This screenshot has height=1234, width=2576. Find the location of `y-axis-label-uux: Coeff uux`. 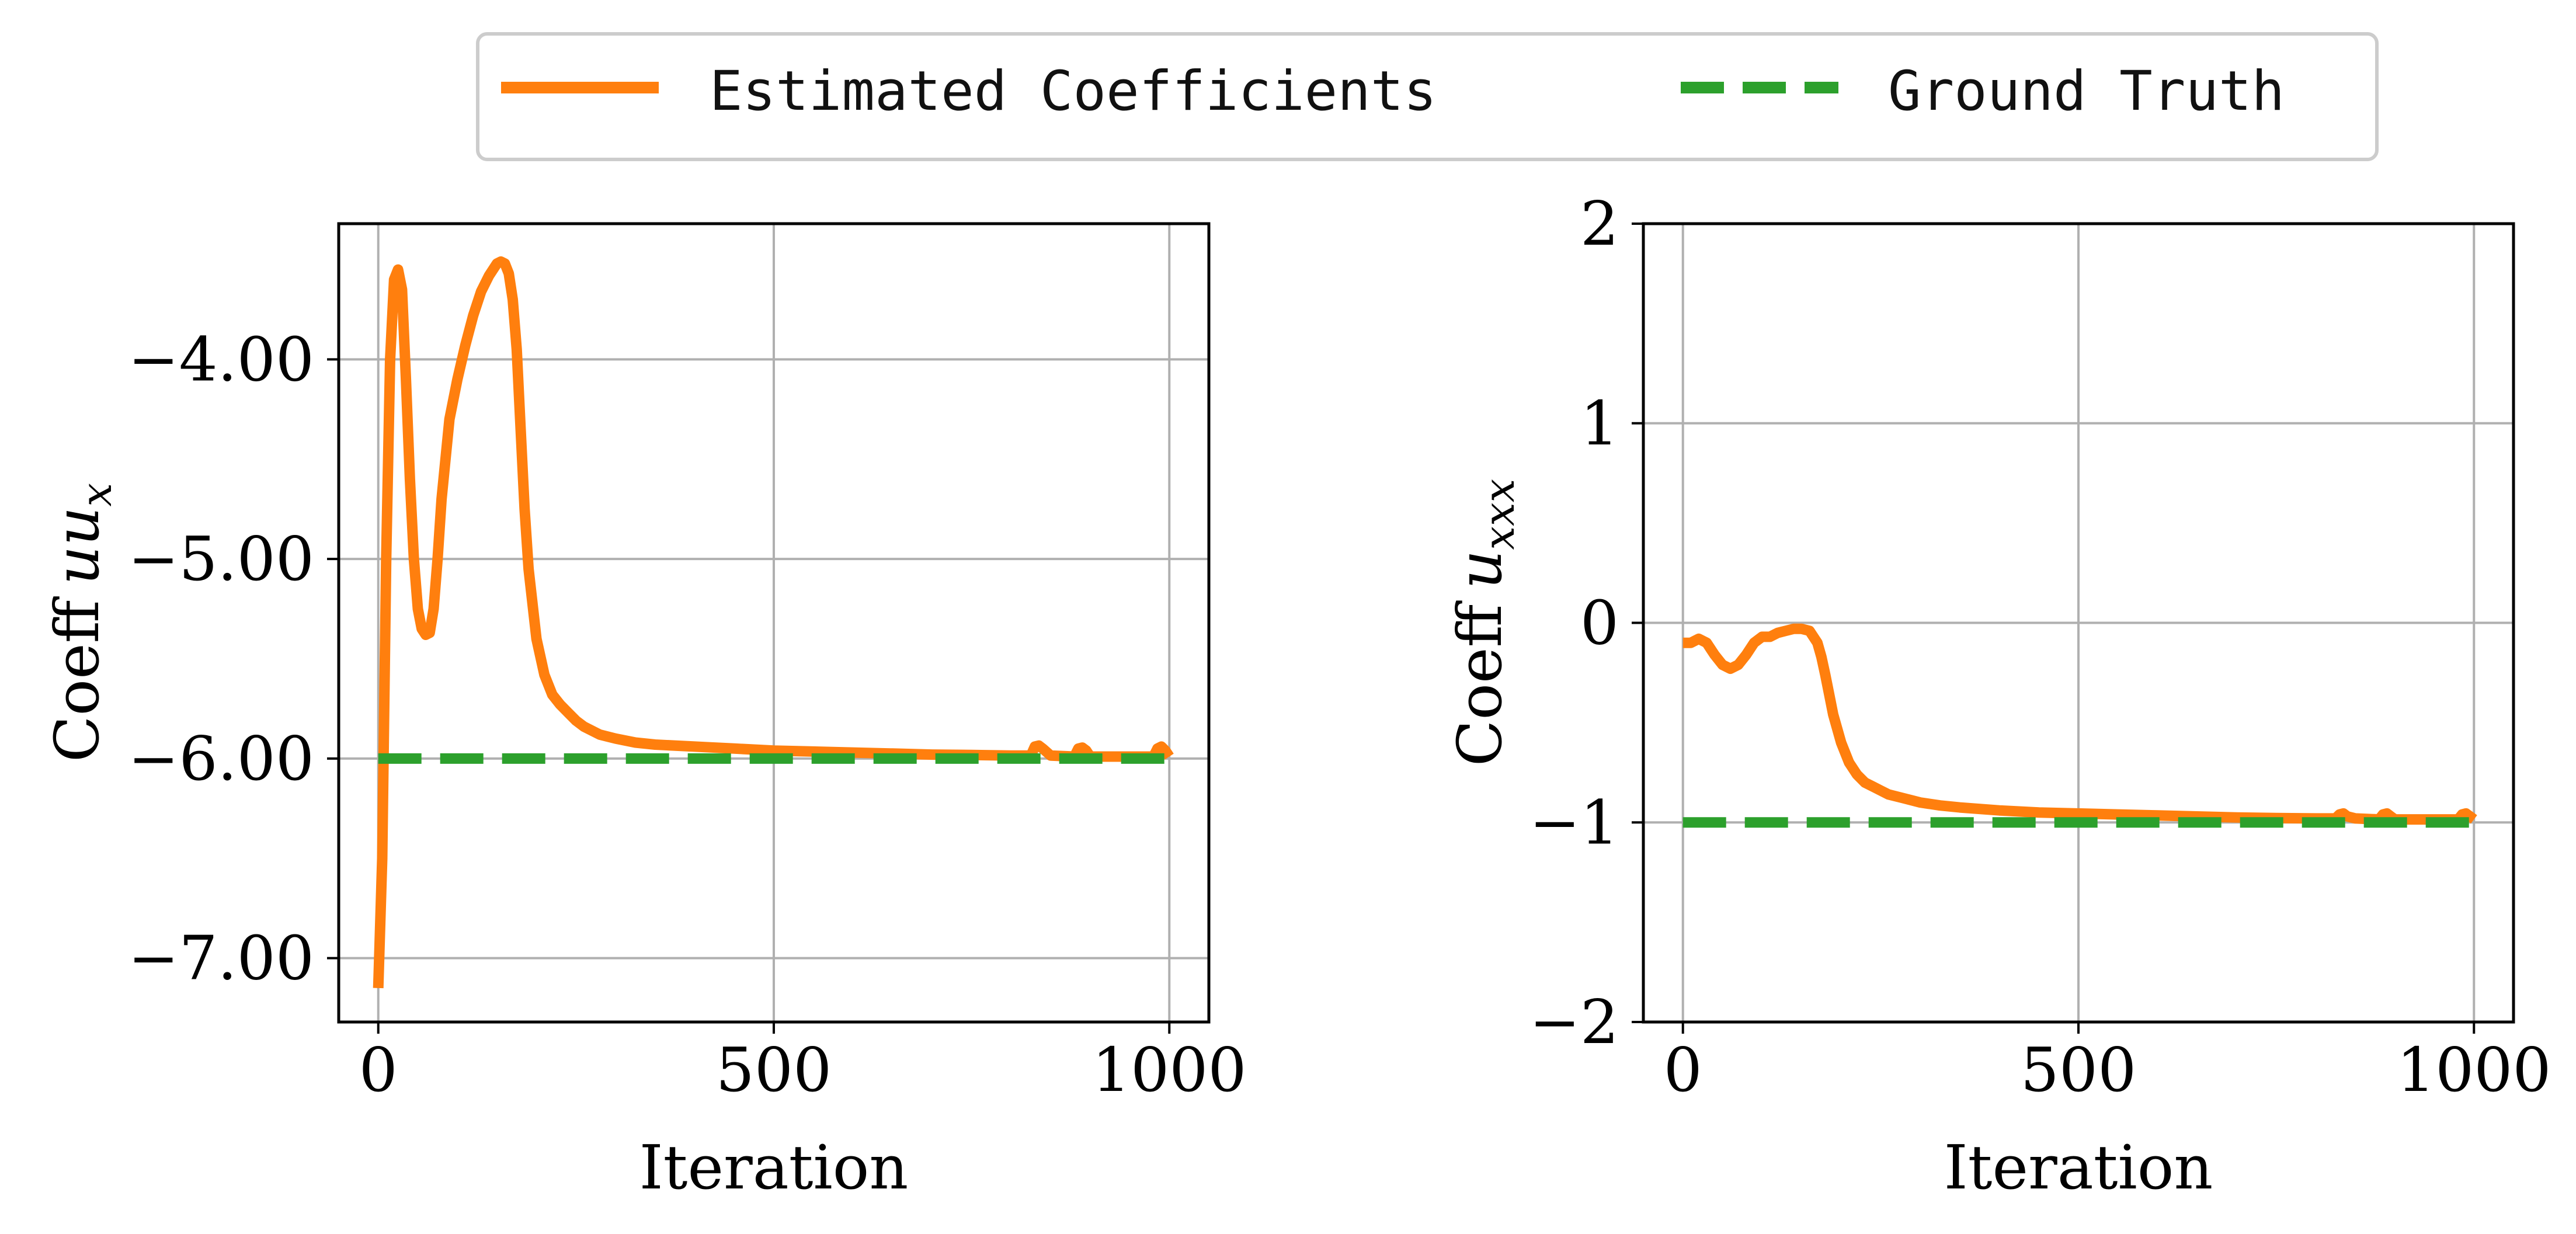

y-axis-label-uux: Coeff uux is located at coordinates (81, 622).